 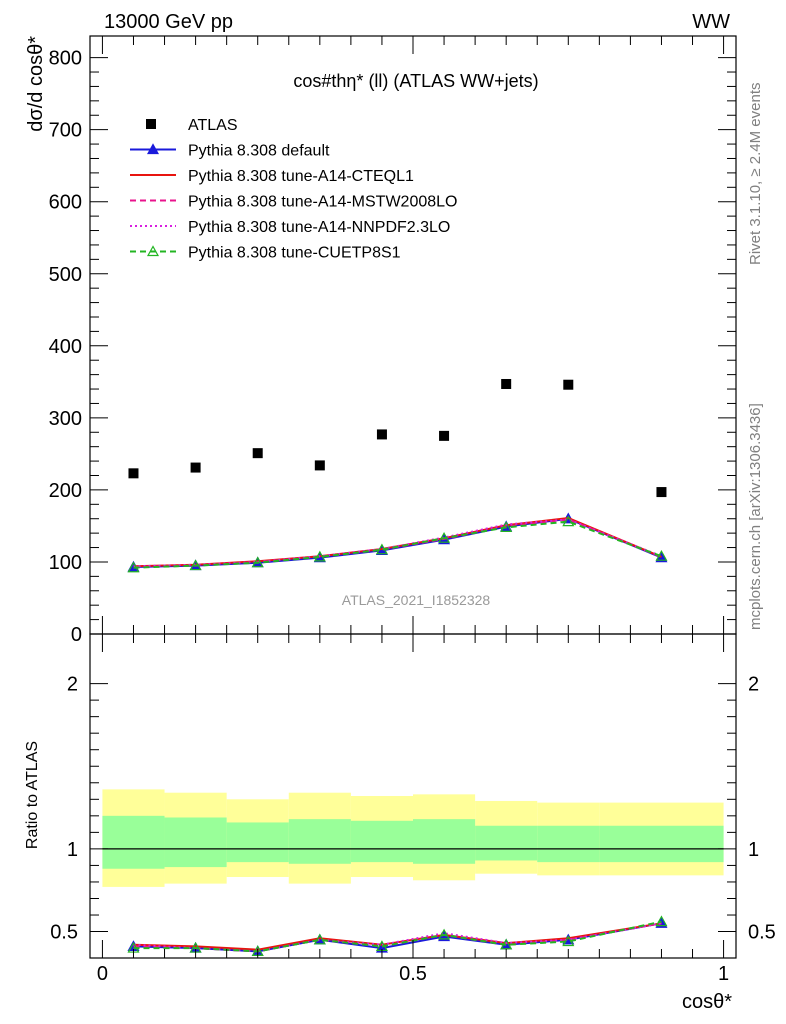 I want to click on ratio-xtick-label: 0, so click(x=102, y=974).